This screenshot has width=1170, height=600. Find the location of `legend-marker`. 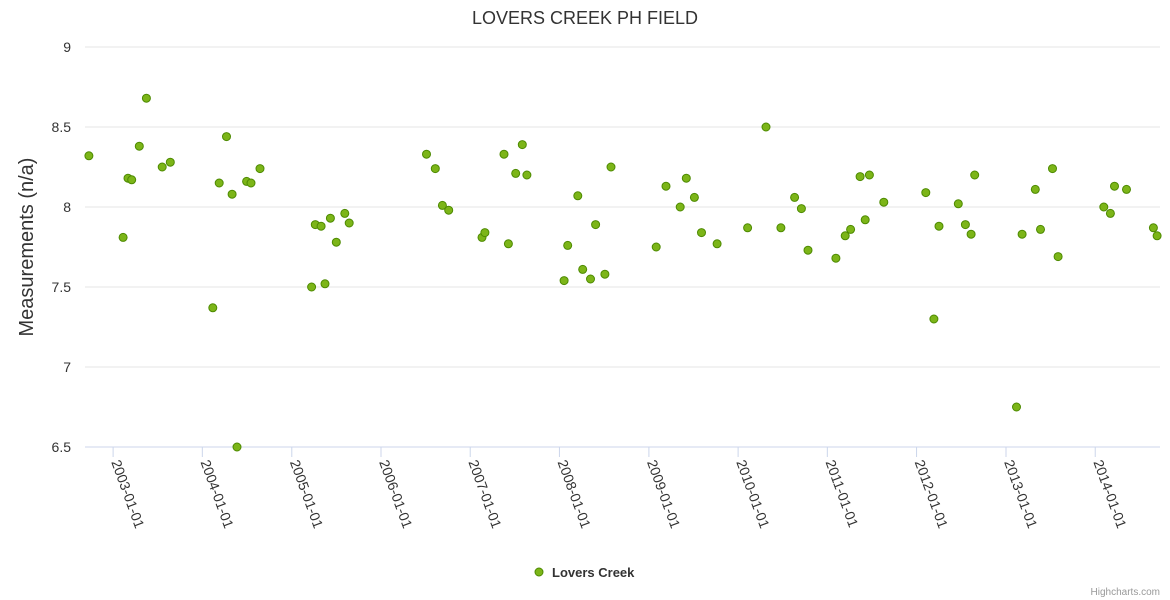

legend-marker is located at coordinates (539, 572).